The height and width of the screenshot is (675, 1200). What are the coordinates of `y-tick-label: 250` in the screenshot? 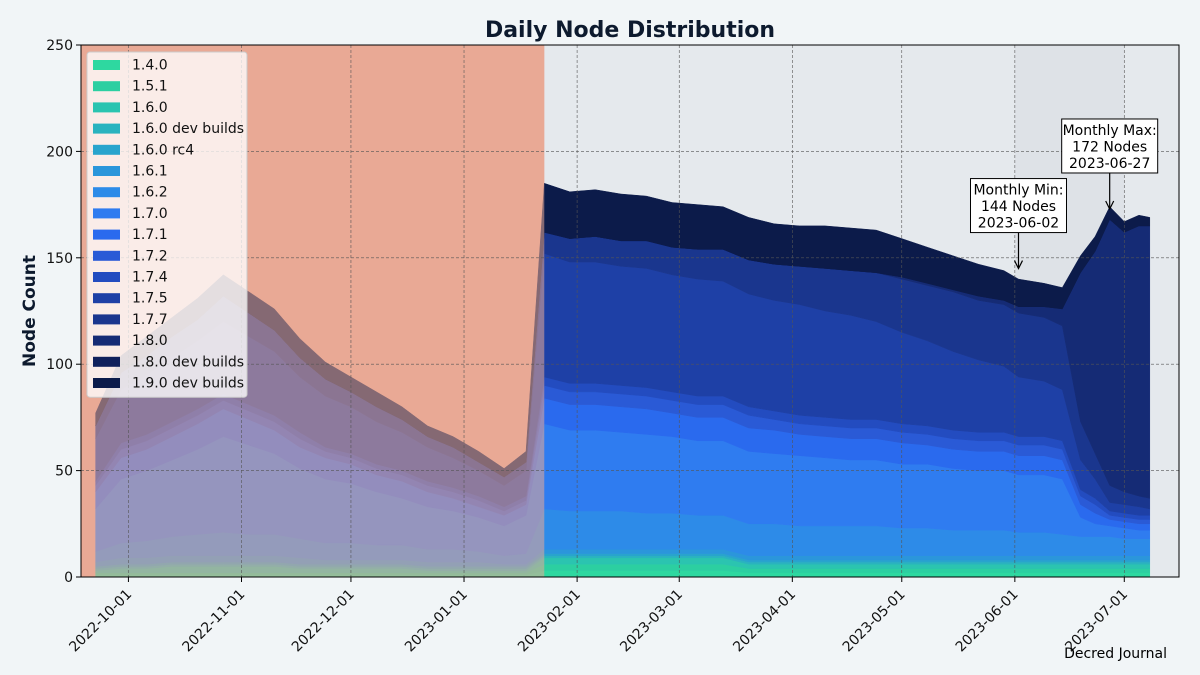 It's located at (59, 46).